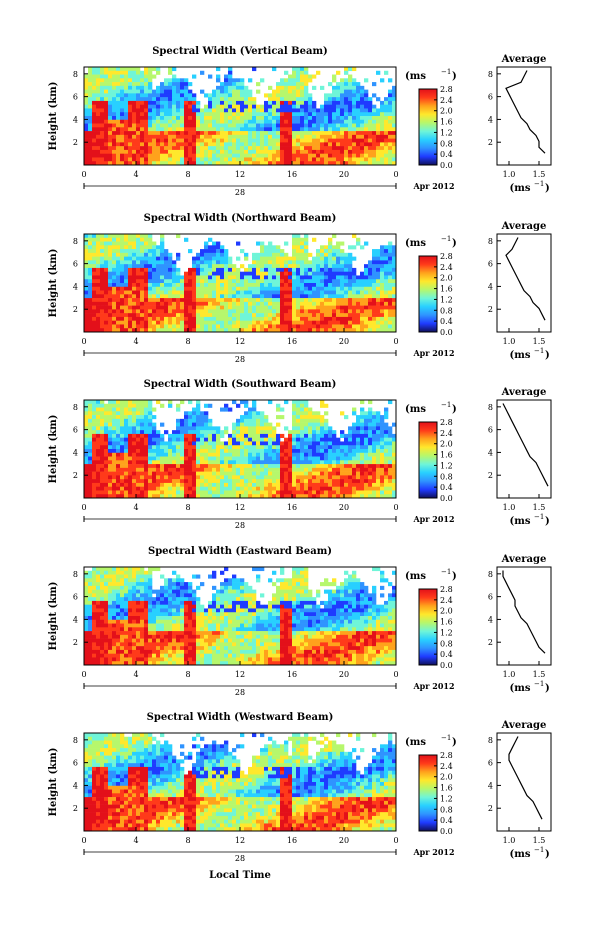 This screenshot has width=613, height=929. What do you see at coordinates (428, 294) in the screenshot?
I see `colorbar` at bounding box center [428, 294].